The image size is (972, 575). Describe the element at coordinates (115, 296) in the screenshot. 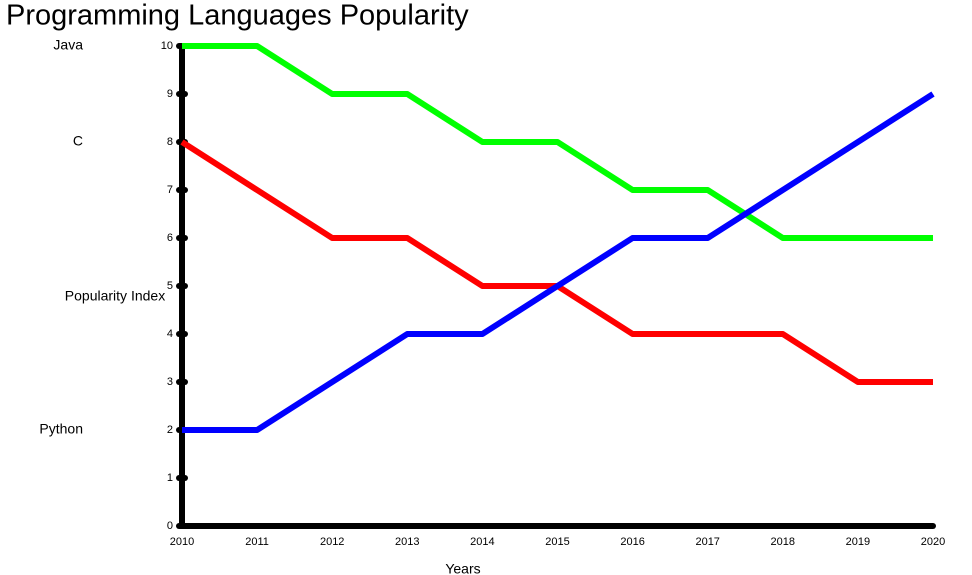

I see `y-axis-label: Popularity Index` at that location.